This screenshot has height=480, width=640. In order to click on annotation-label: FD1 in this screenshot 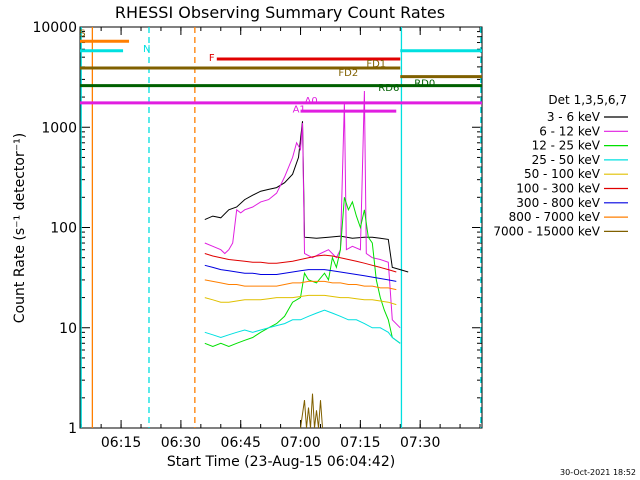, I will do `click(376, 64)`.